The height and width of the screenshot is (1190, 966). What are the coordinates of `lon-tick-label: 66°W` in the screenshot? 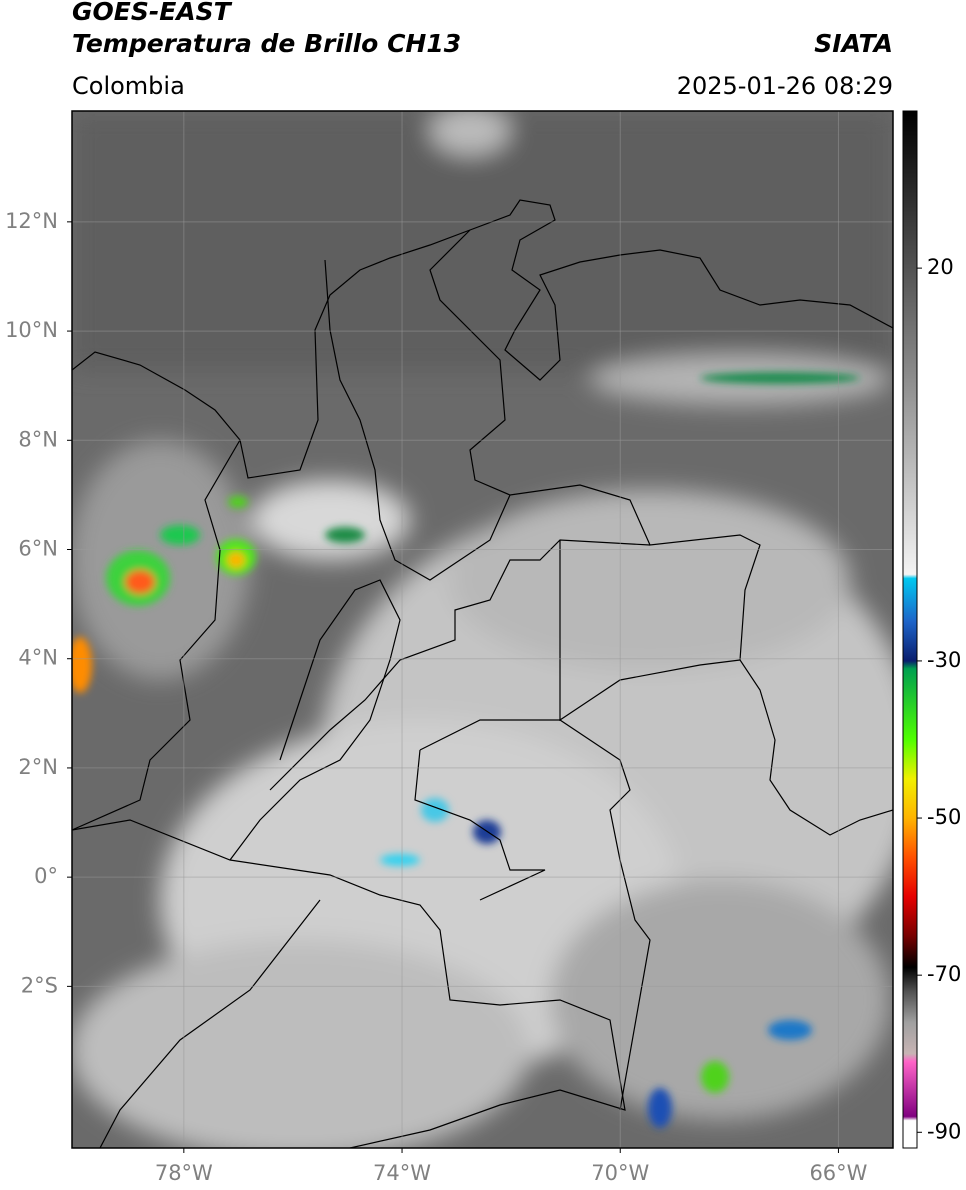 It's located at (838, 1173).